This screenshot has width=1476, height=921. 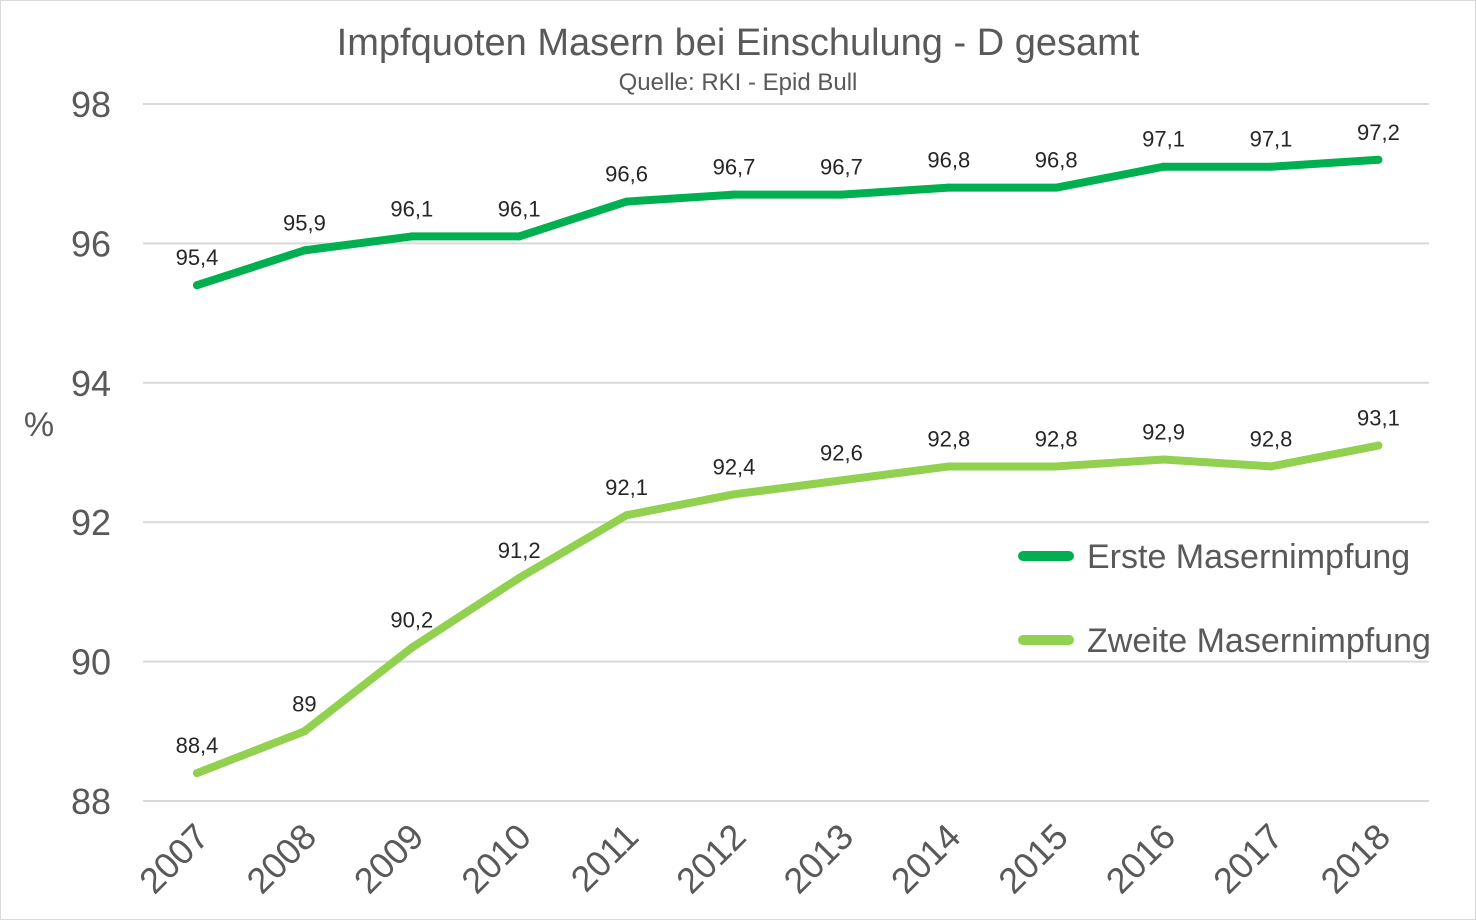 I want to click on data-label: 89, so click(x=304, y=703).